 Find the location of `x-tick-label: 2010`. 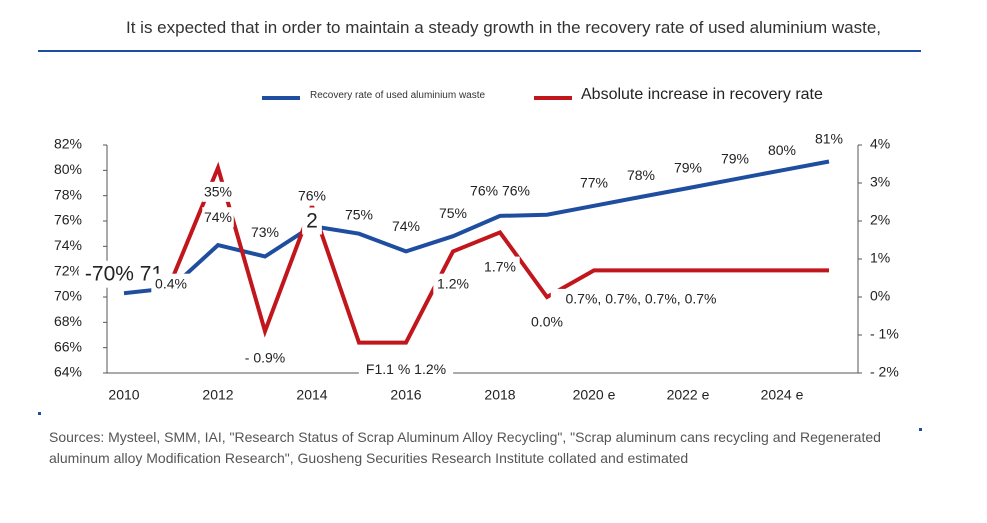

x-tick-label: 2010 is located at coordinates (123, 395).